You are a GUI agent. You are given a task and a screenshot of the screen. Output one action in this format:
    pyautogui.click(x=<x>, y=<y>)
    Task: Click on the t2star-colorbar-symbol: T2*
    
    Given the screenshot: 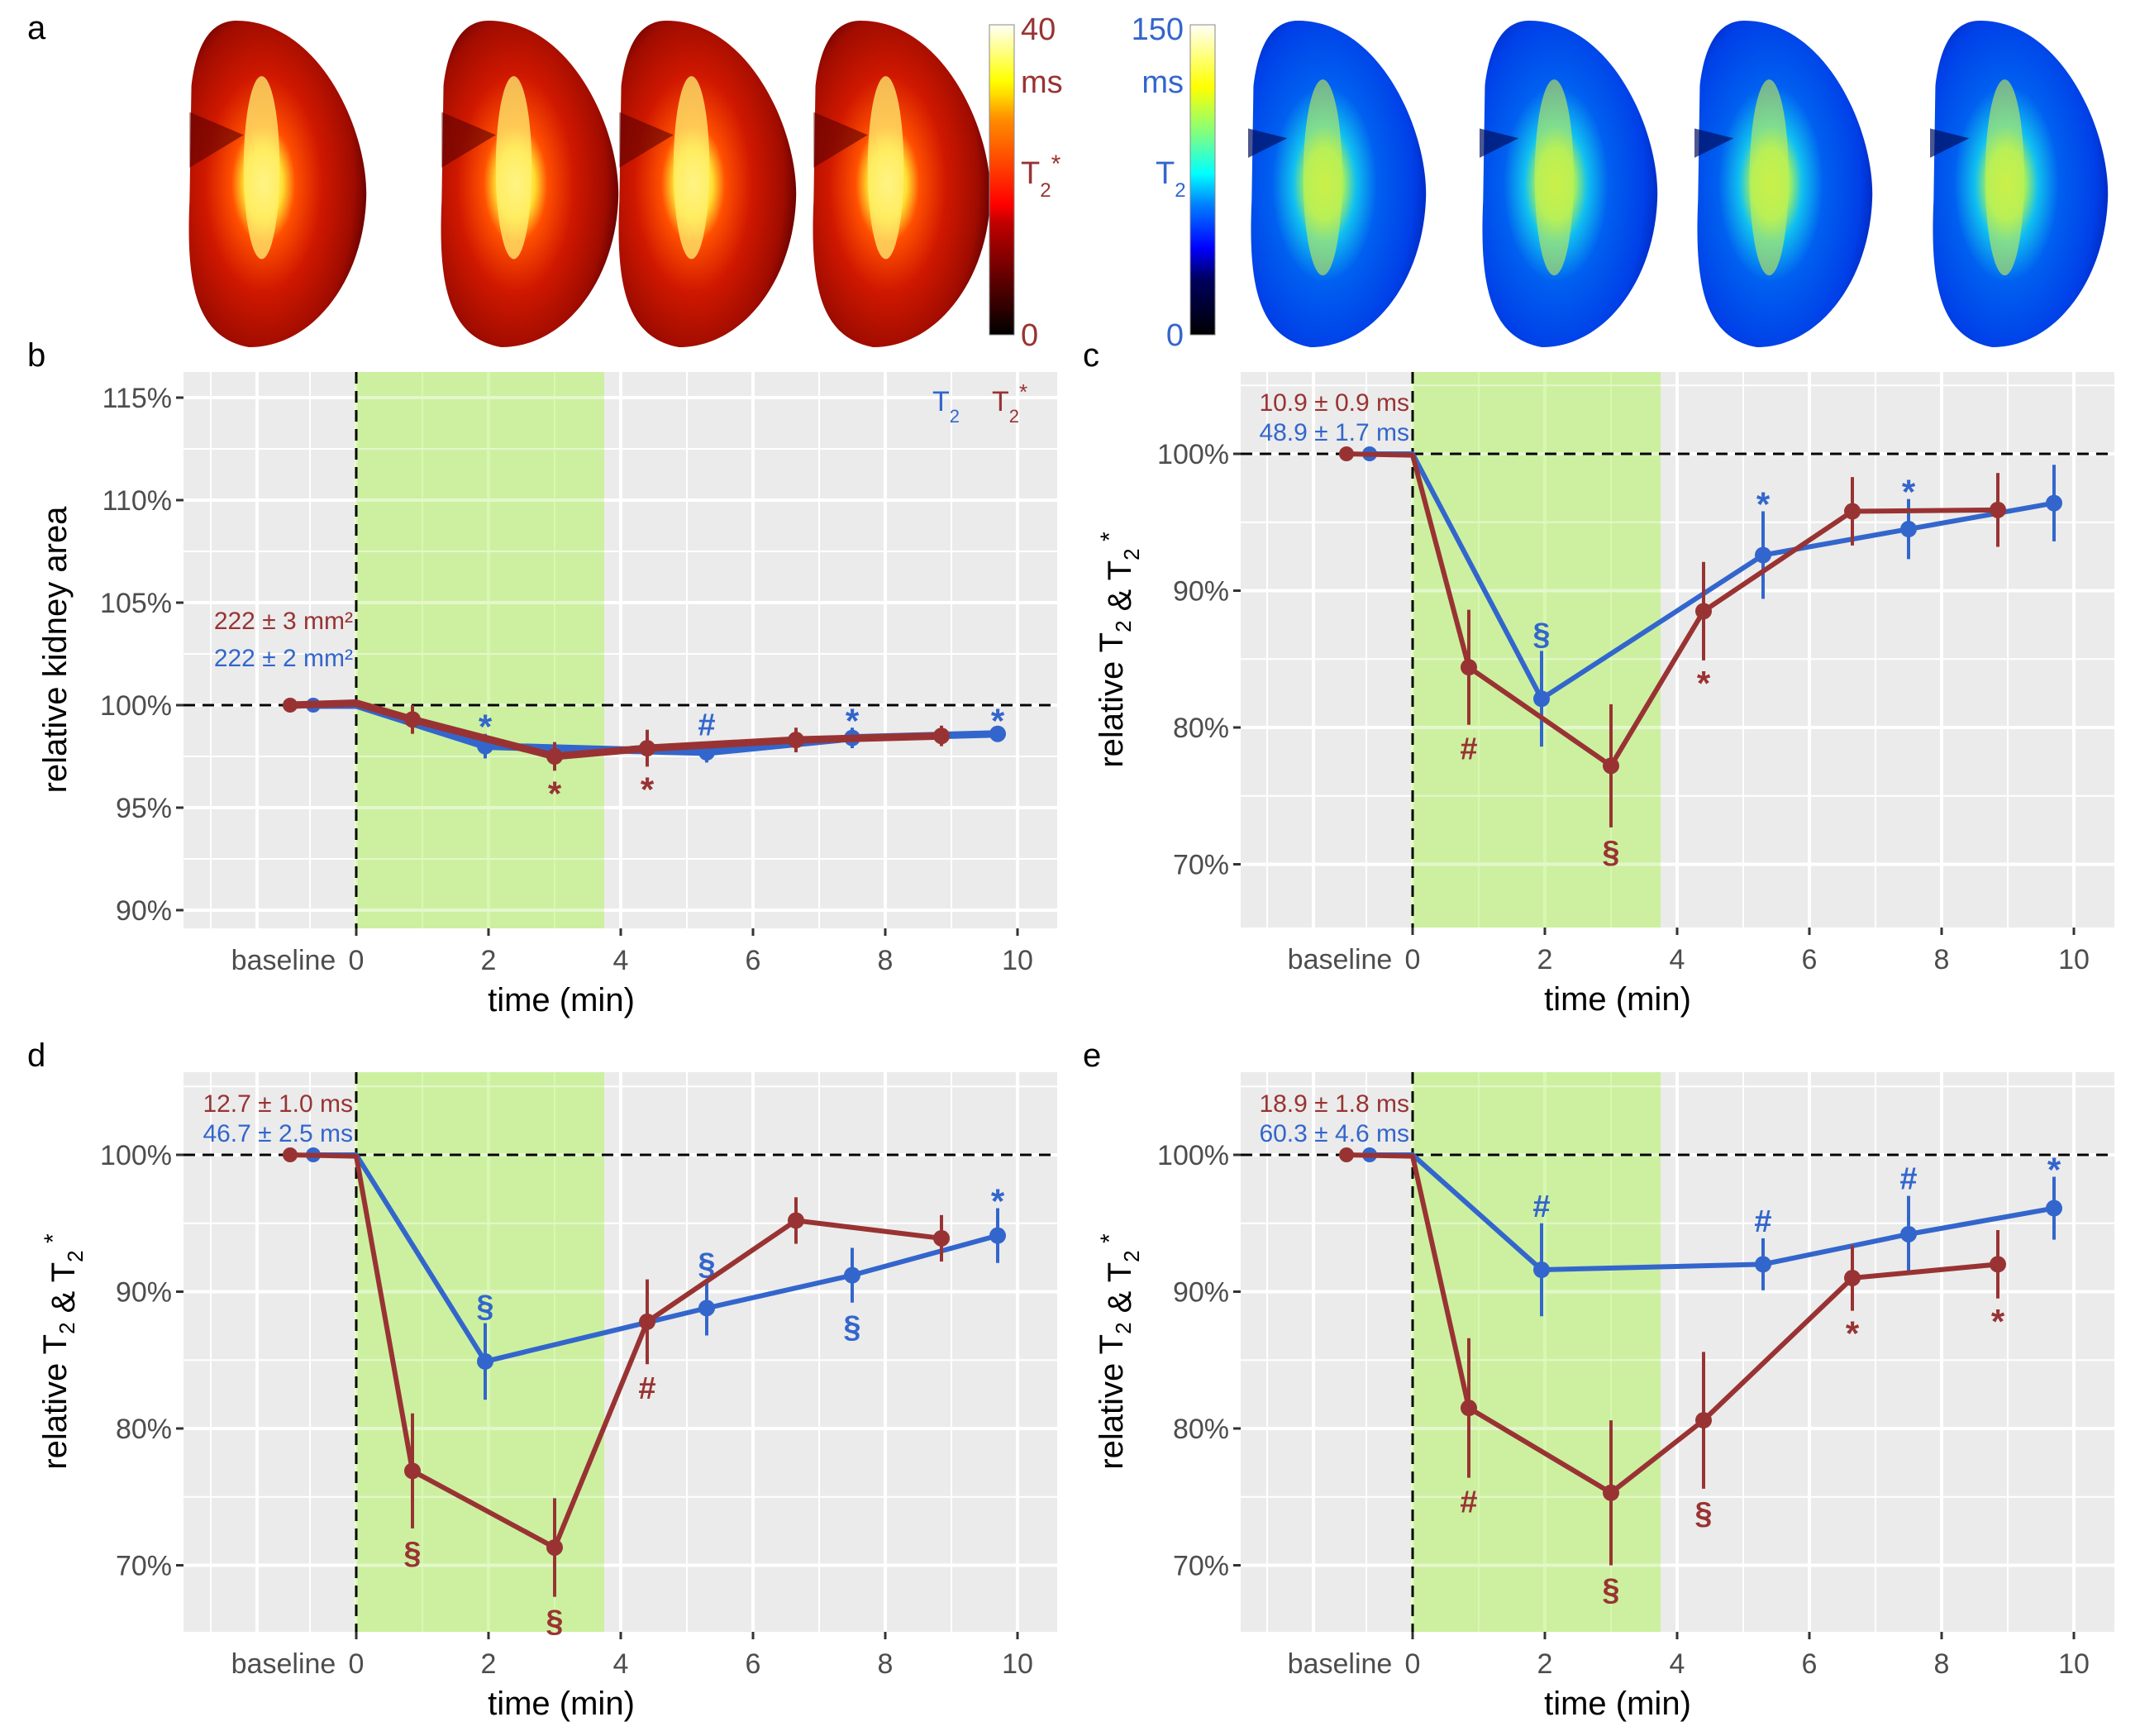 What is the action you would take?
    pyautogui.click(x=1041, y=176)
    